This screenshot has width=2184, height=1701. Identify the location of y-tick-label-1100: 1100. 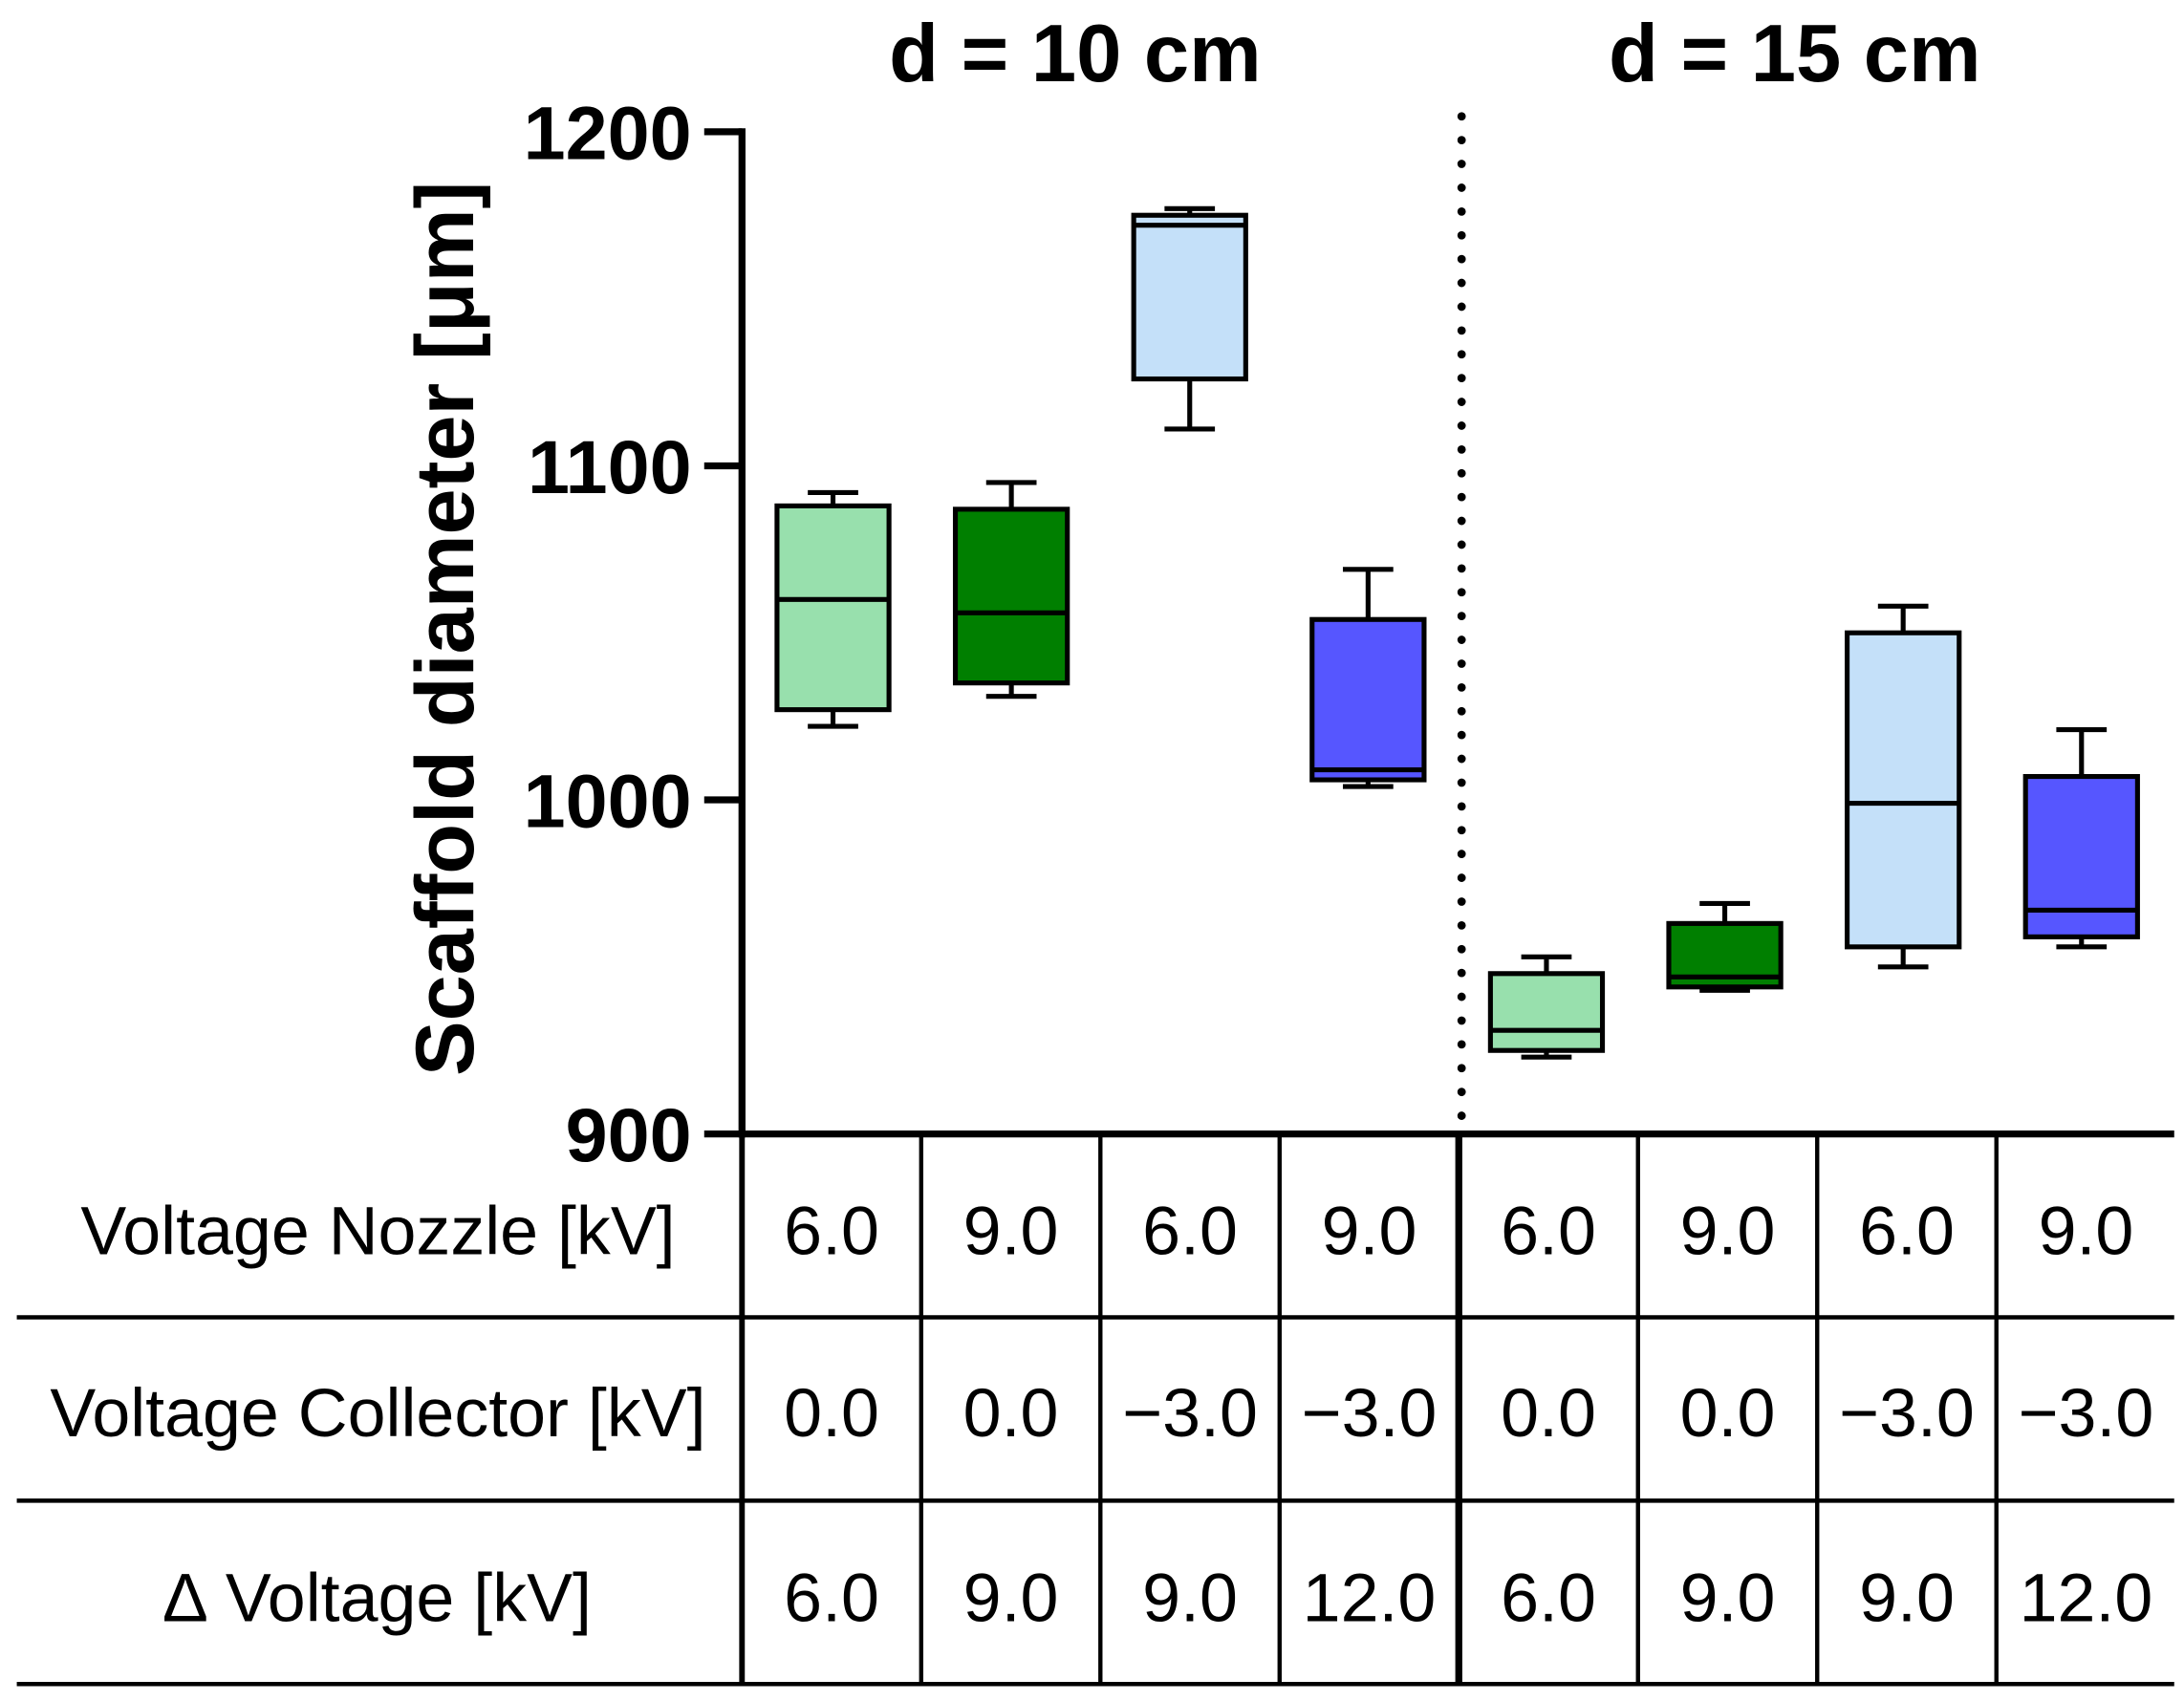
(610, 467).